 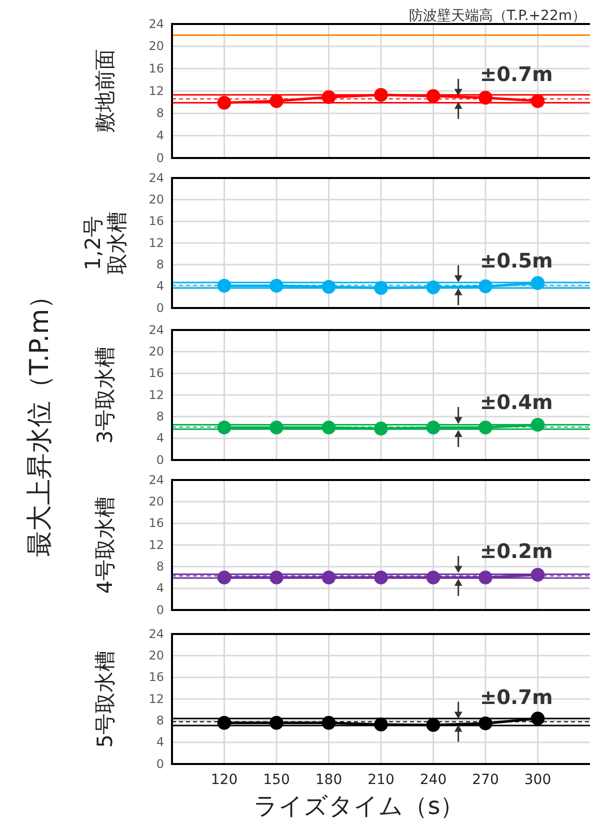 What do you see at coordinates (224, 780) in the screenshot?
I see `x-tick-label: 120` at bounding box center [224, 780].